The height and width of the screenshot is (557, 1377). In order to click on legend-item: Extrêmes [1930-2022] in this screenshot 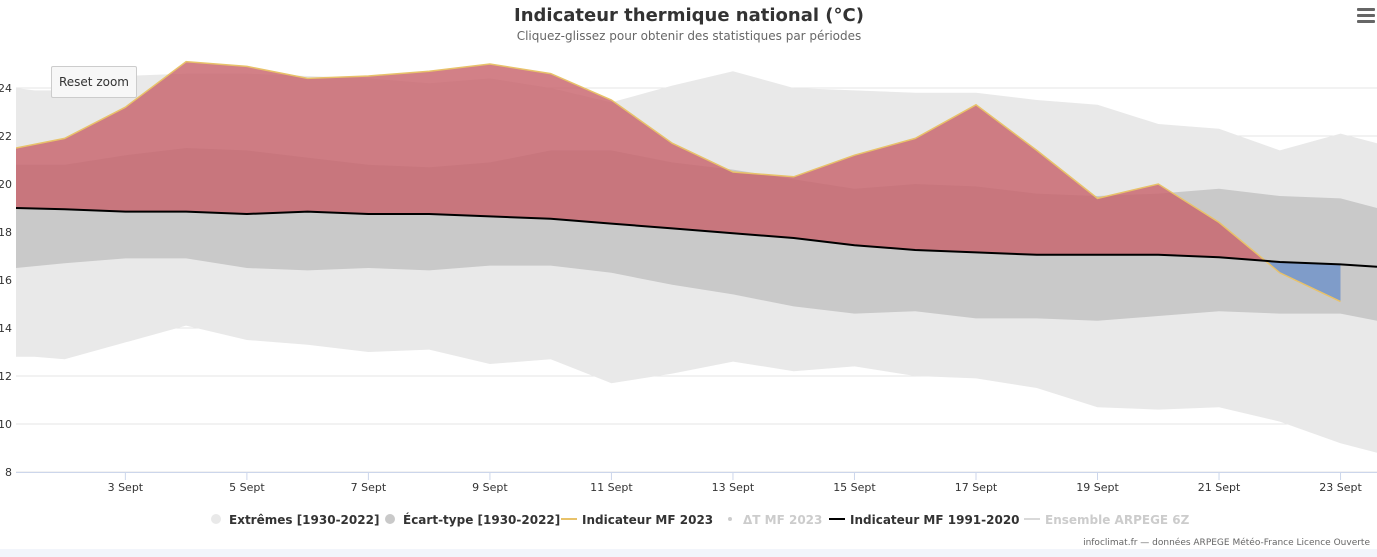, I will do `click(295, 520)`.